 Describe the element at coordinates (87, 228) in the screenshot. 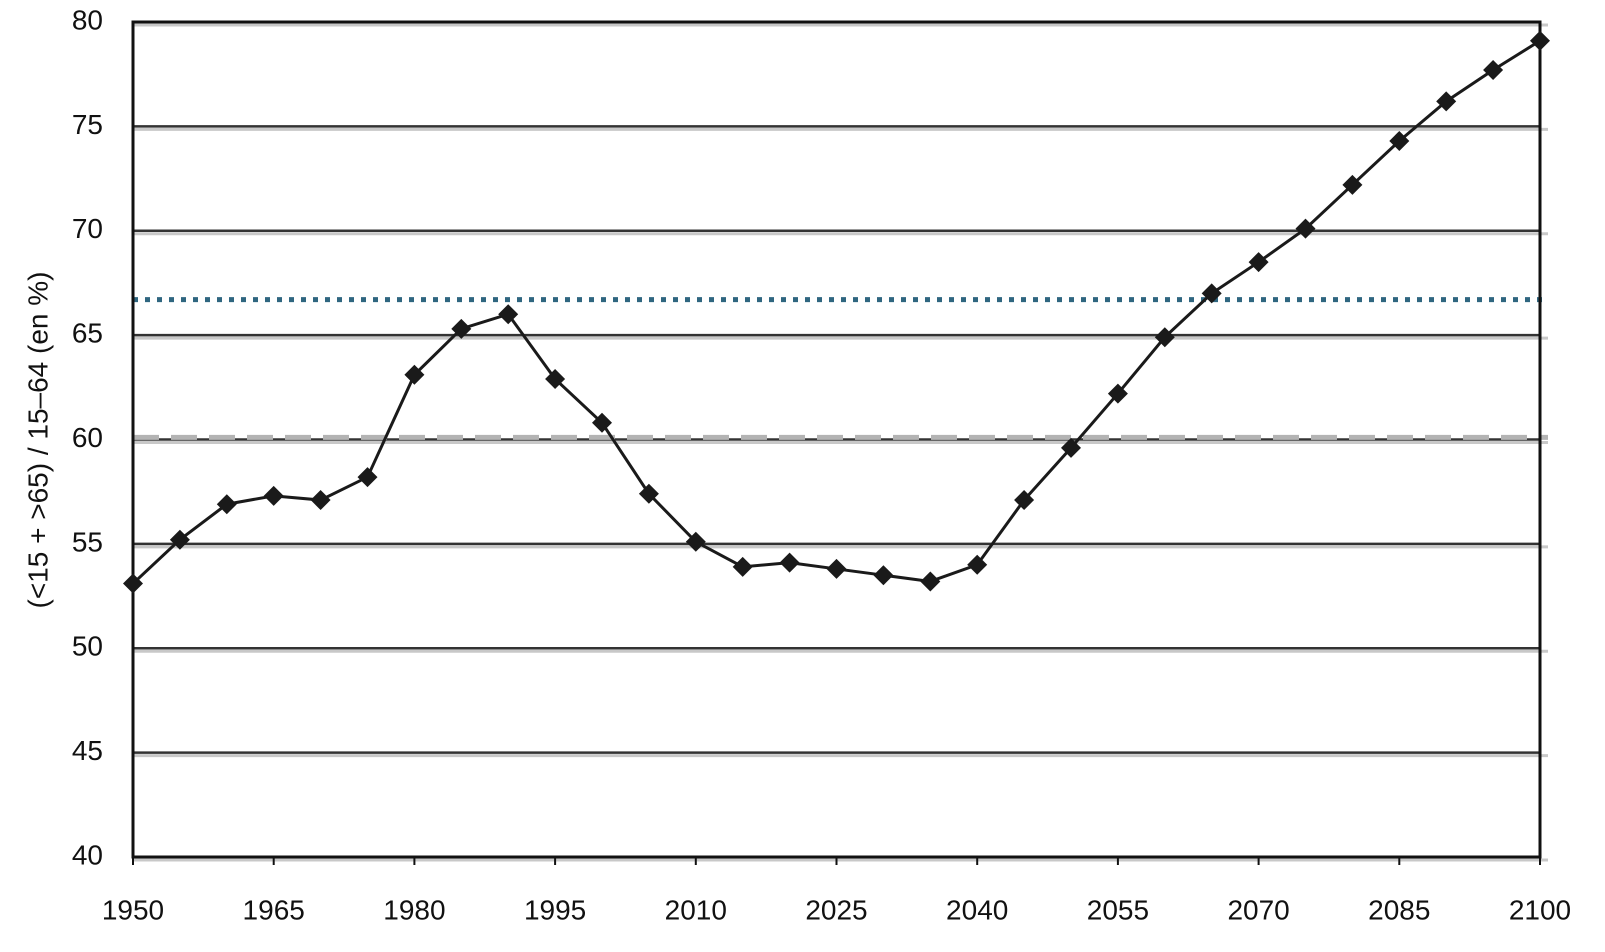

I see `y-tick-label: 70` at that location.